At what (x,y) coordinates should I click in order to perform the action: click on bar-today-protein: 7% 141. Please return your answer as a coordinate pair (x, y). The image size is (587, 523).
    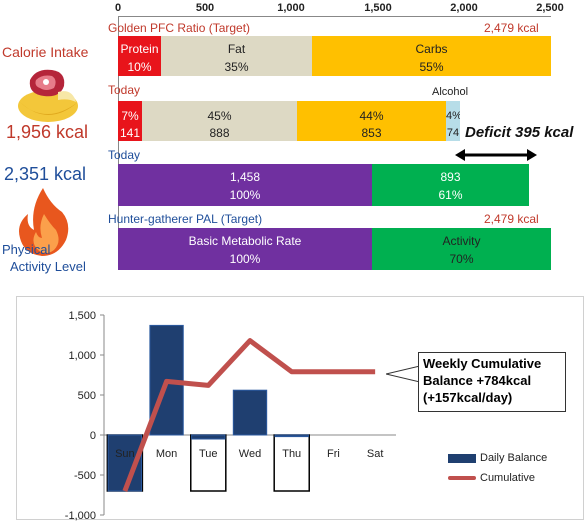
    Looking at the image, I should click on (130, 121).